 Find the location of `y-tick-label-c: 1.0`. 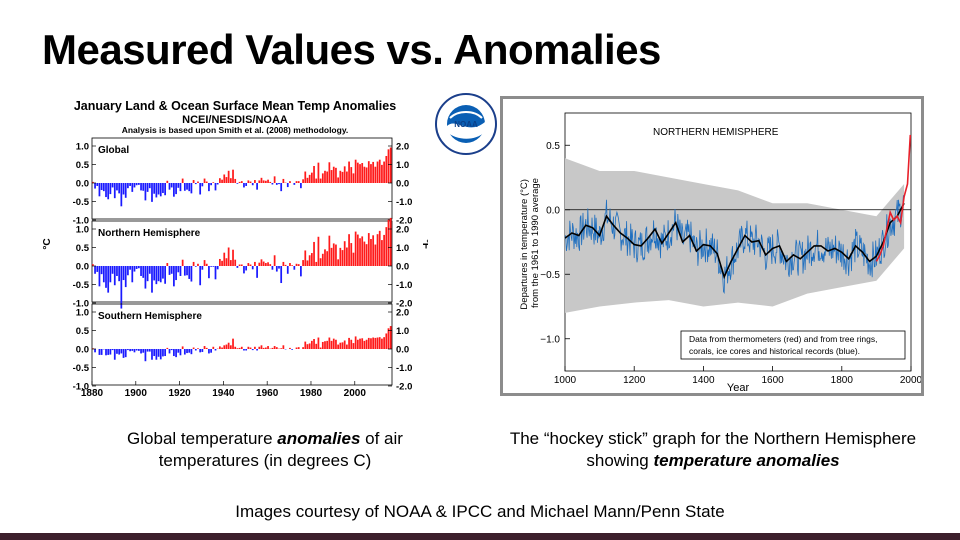

y-tick-label-c: 1.0 is located at coordinates (82, 147).